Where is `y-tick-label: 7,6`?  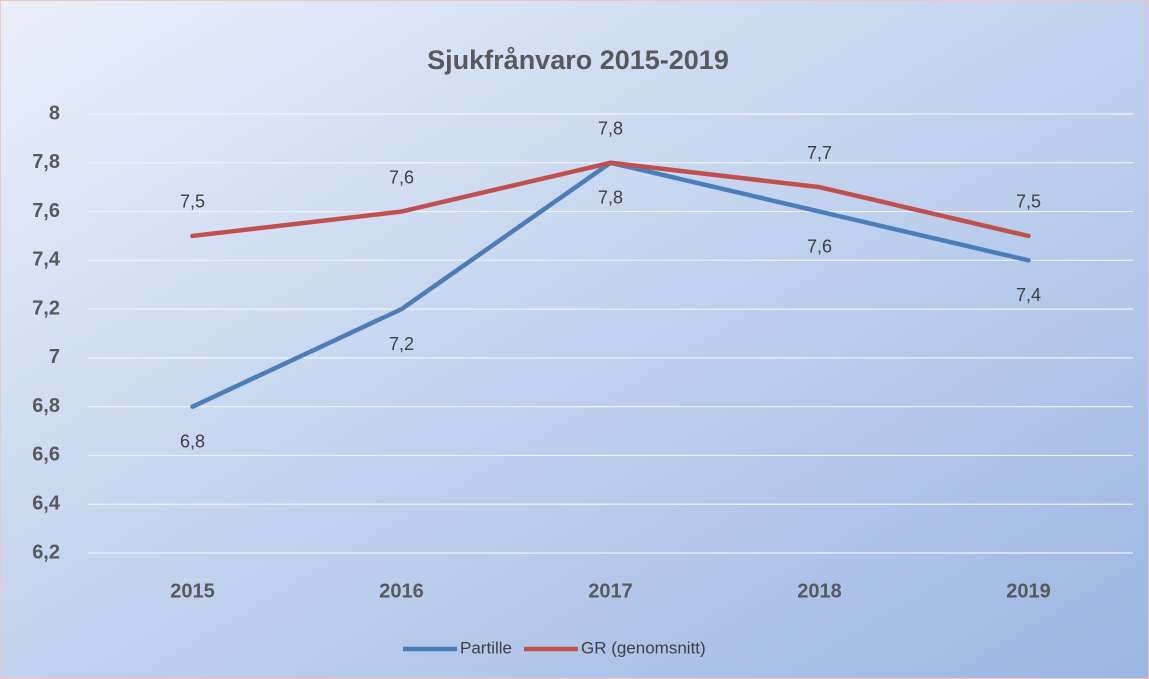 y-tick-label: 7,6 is located at coordinates (46, 211).